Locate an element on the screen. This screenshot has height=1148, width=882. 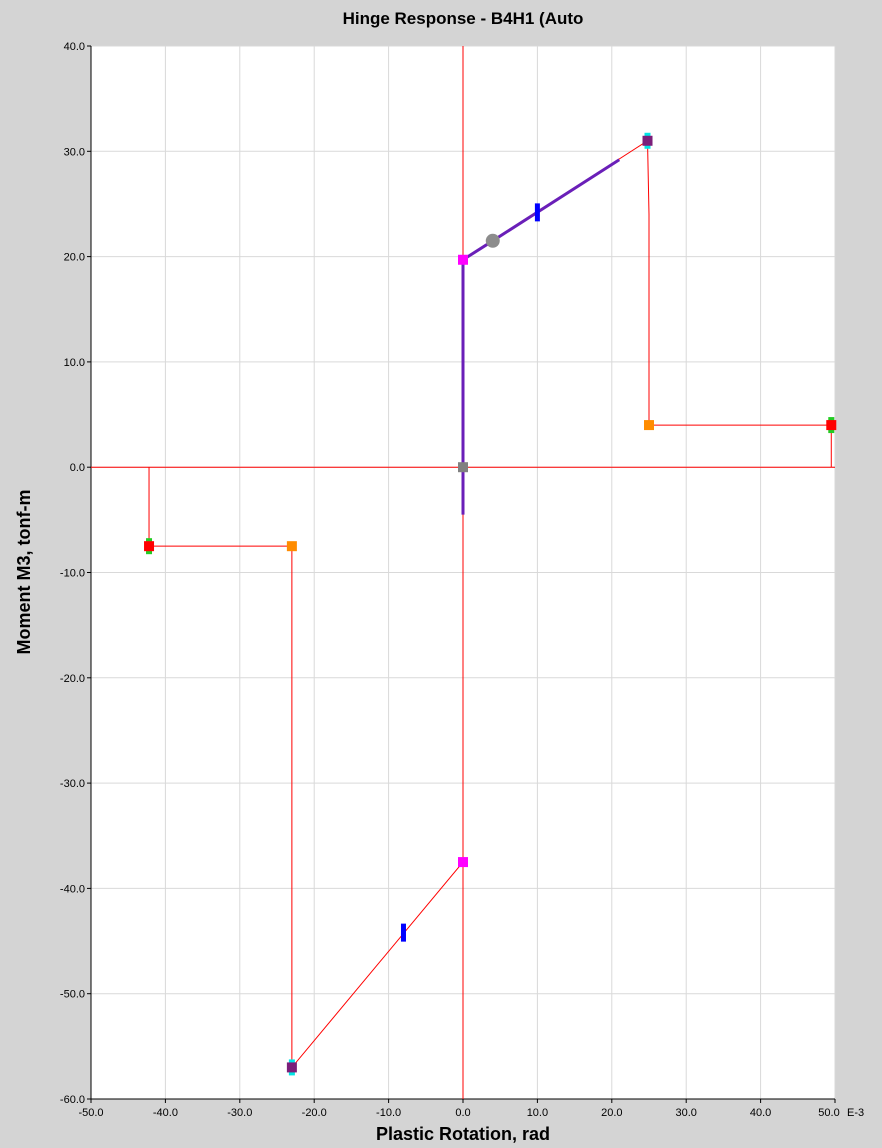
x-tick-label: 0.0 is located at coordinates (462, 1113).